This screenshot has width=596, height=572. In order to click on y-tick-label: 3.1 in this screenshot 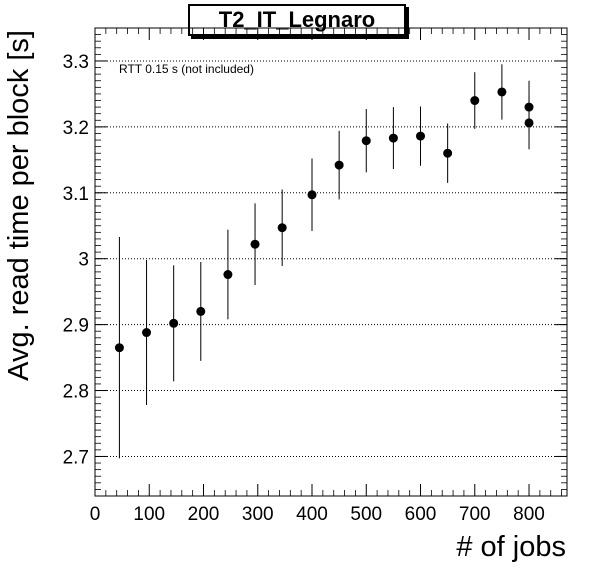, I will do `click(76, 194)`.